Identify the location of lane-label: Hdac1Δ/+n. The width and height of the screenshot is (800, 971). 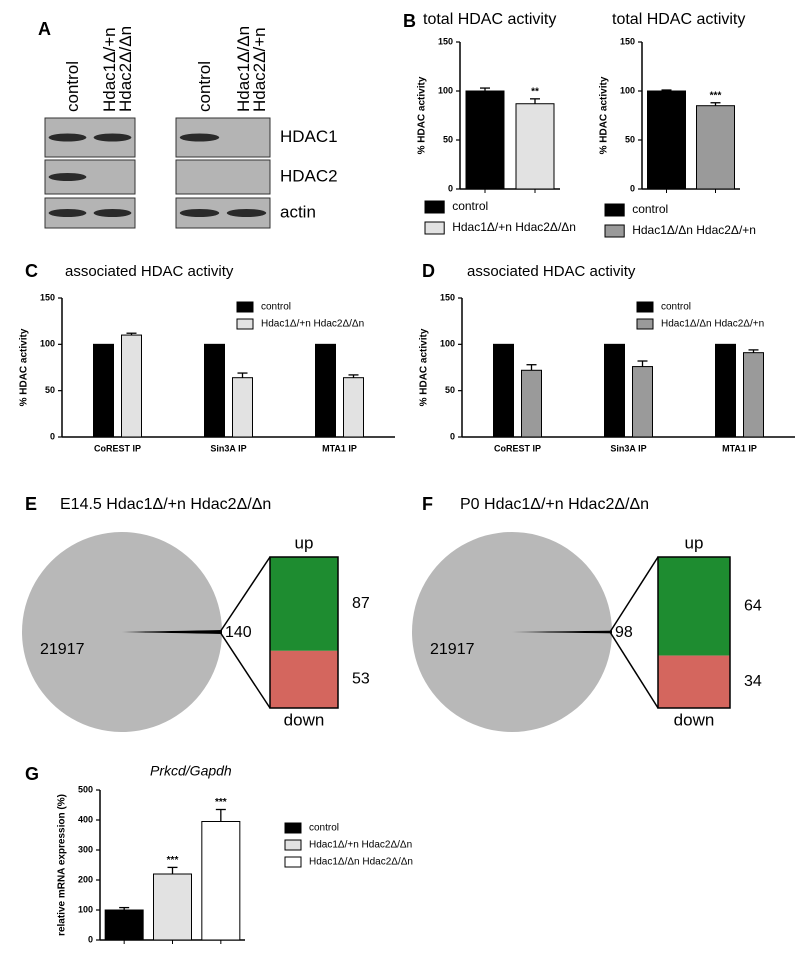
(109, 69).